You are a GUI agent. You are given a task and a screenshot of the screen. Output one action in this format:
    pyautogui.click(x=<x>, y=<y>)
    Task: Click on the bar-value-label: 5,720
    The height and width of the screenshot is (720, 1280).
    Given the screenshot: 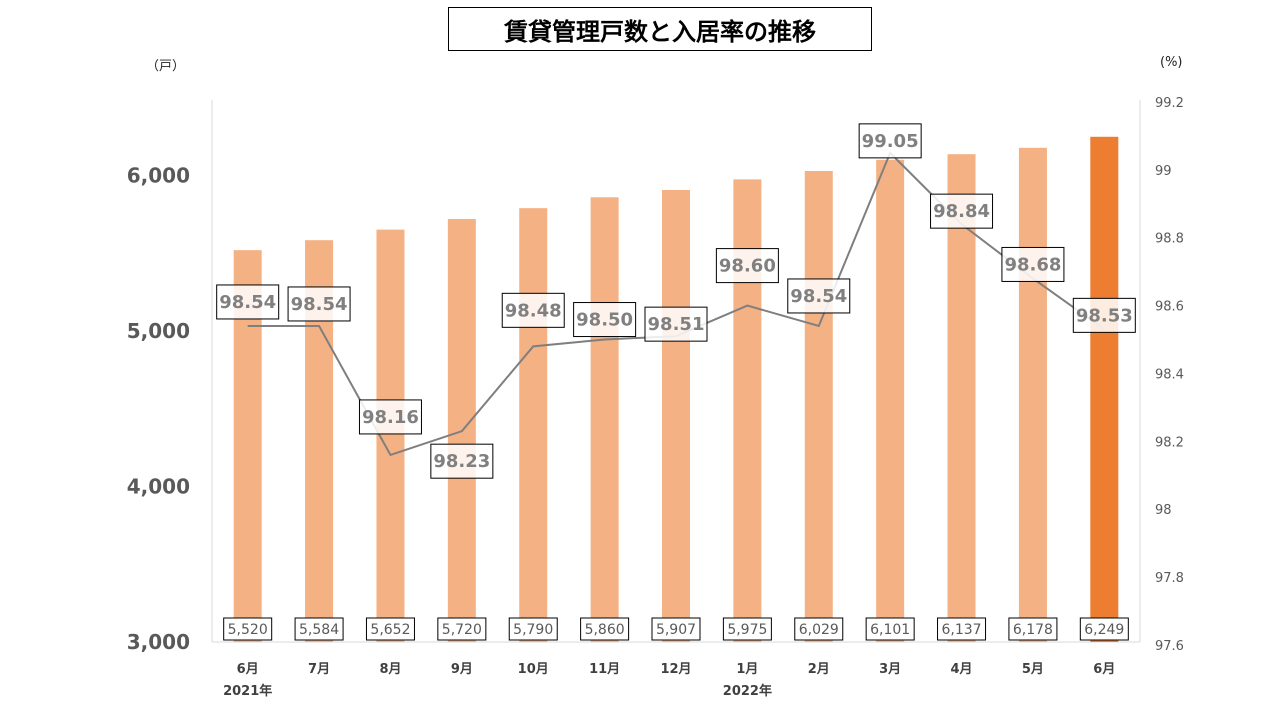 What is the action you would take?
    pyautogui.click(x=462, y=630)
    